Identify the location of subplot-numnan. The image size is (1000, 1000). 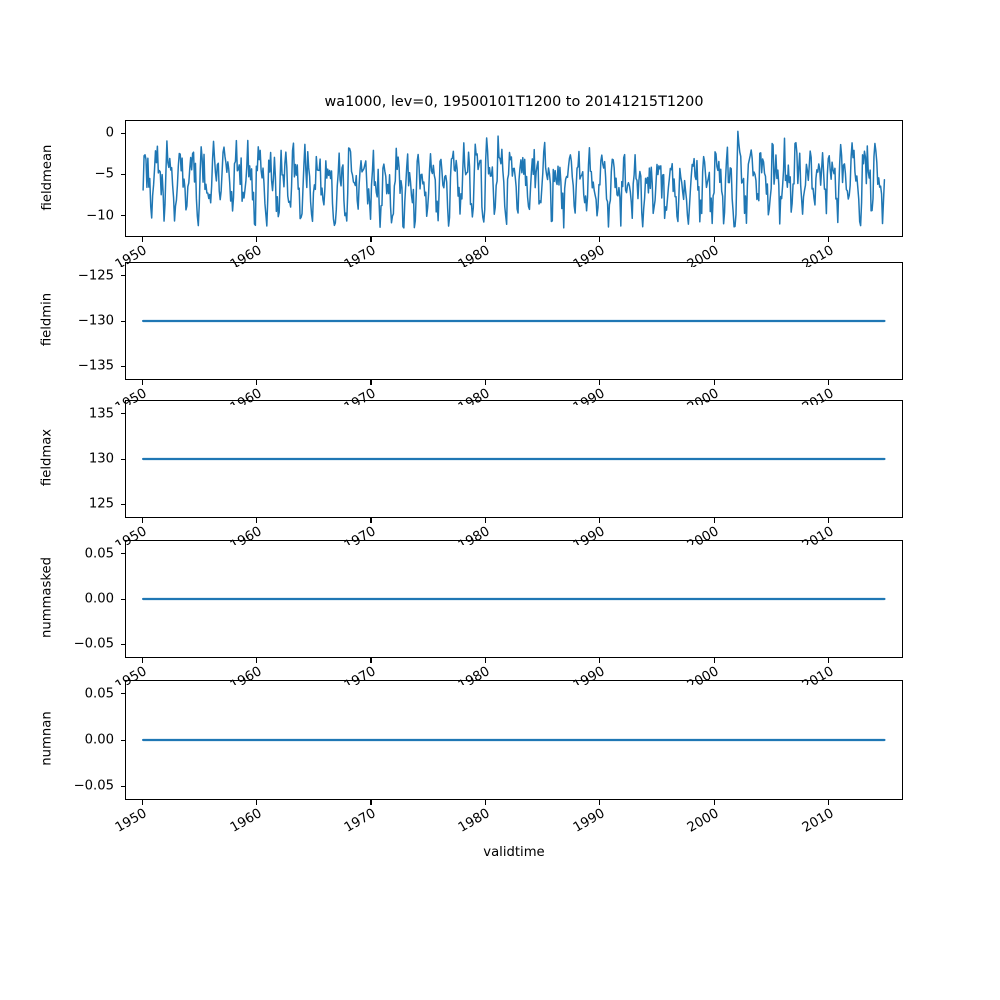
(514, 740).